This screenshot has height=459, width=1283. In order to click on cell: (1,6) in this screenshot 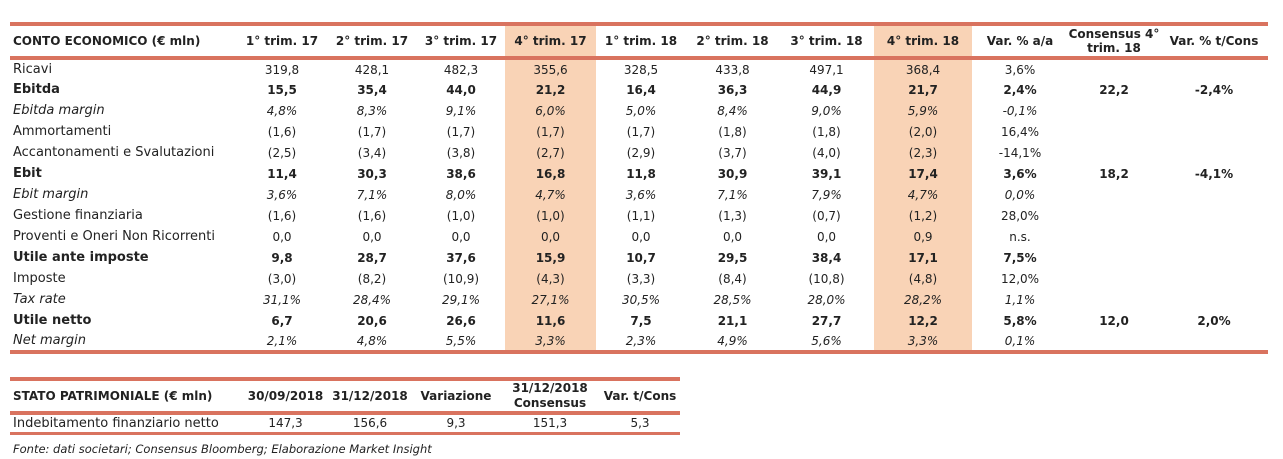, I will do `click(282, 131)`.